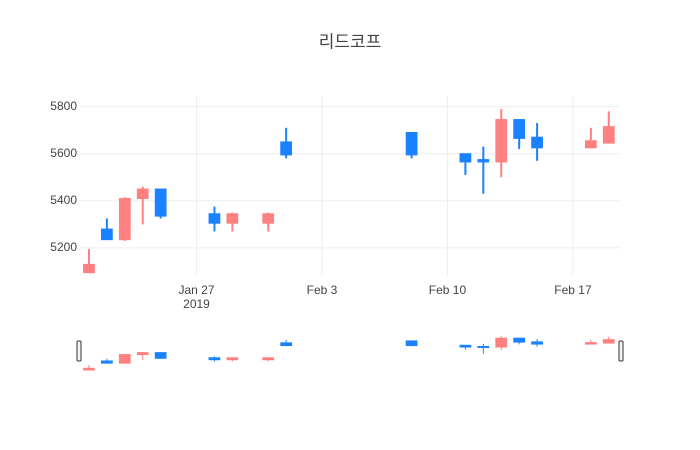 The width and height of the screenshot is (700, 450). What do you see at coordinates (573, 290) in the screenshot?
I see `x-tick-label: Feb 17` at bounding box center [573, 290].